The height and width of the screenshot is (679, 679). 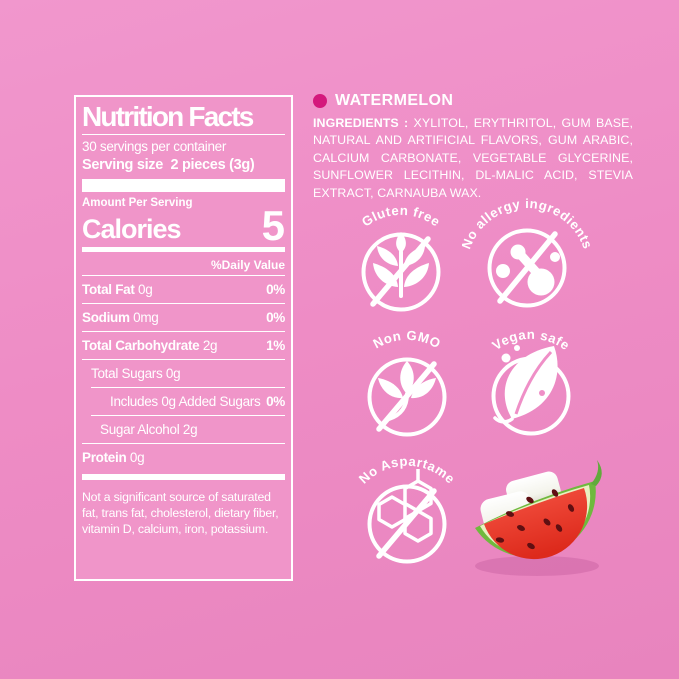 I want to click on svg-text: Non GMO, so click(x=407, y=340).